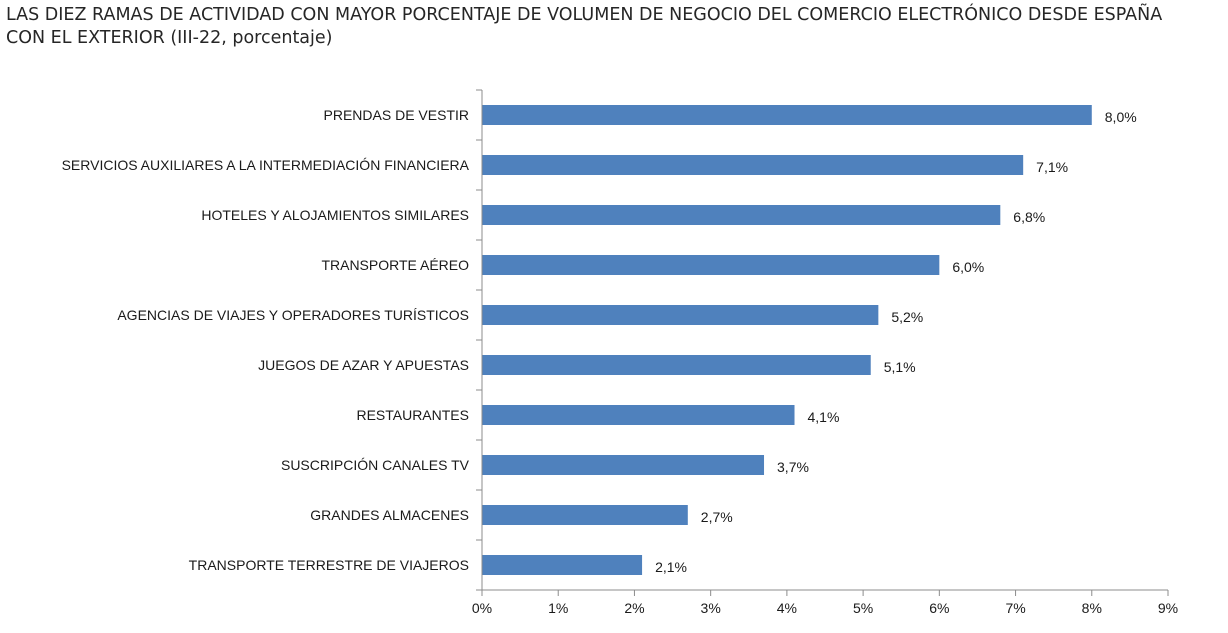  What do you see at coordinates (335, 215) in the screenshot?
I see `category-label: HOTELES Y ALOJAMIENTOS SIMILARES` at bounding box center [335, 215].